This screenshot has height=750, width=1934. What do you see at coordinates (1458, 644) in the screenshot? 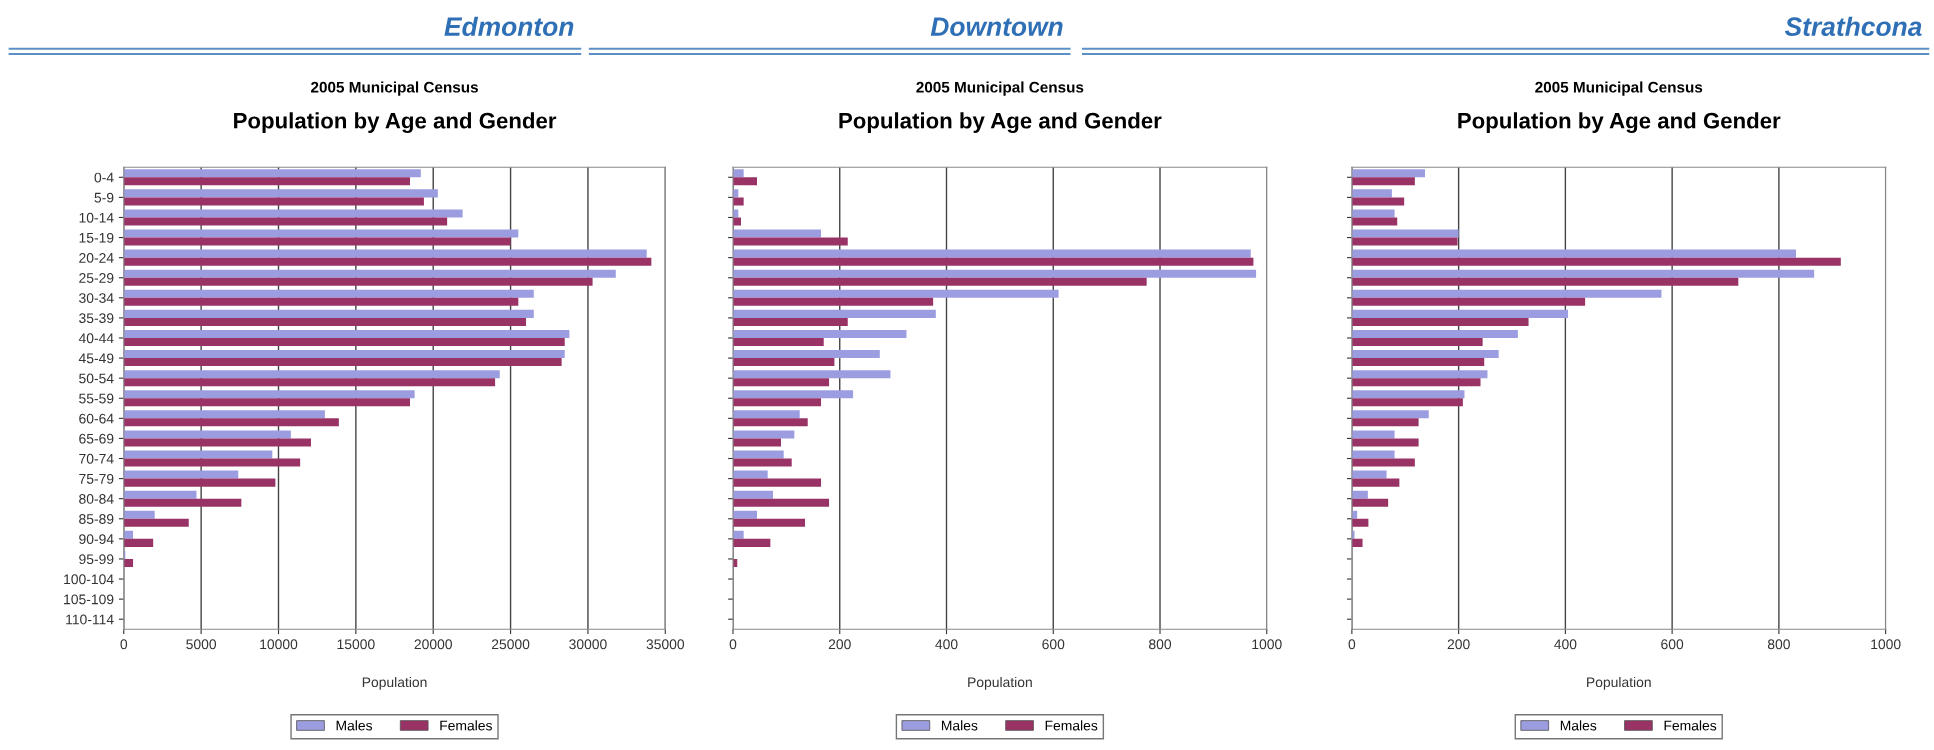
I see `x-tick-label: 200` at bounding box center [1458, 644].